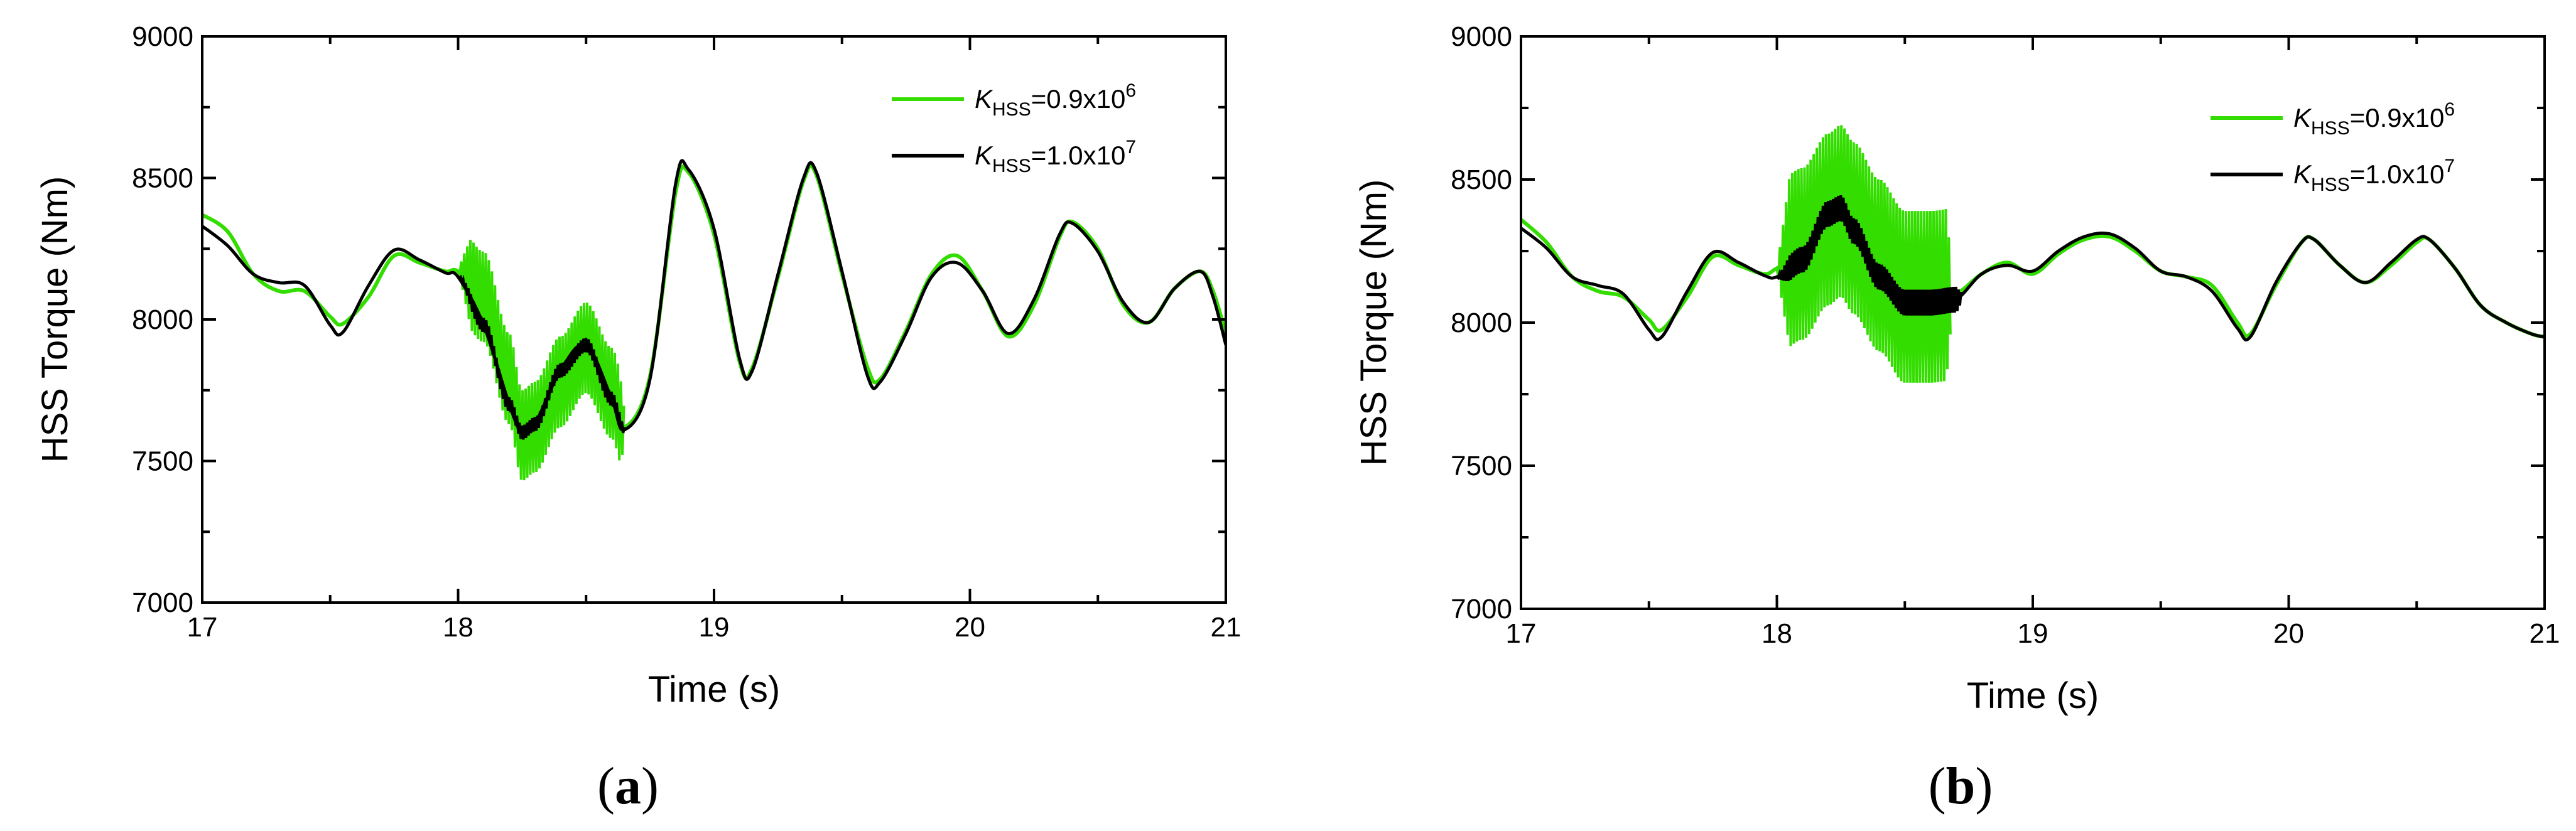 The image size is (2576, 831). What do you see at coordinates (1869, 255) in the screenshot?
I see `oscillation-band-k-1.0e7-b` at bounding box center [1869, 255].